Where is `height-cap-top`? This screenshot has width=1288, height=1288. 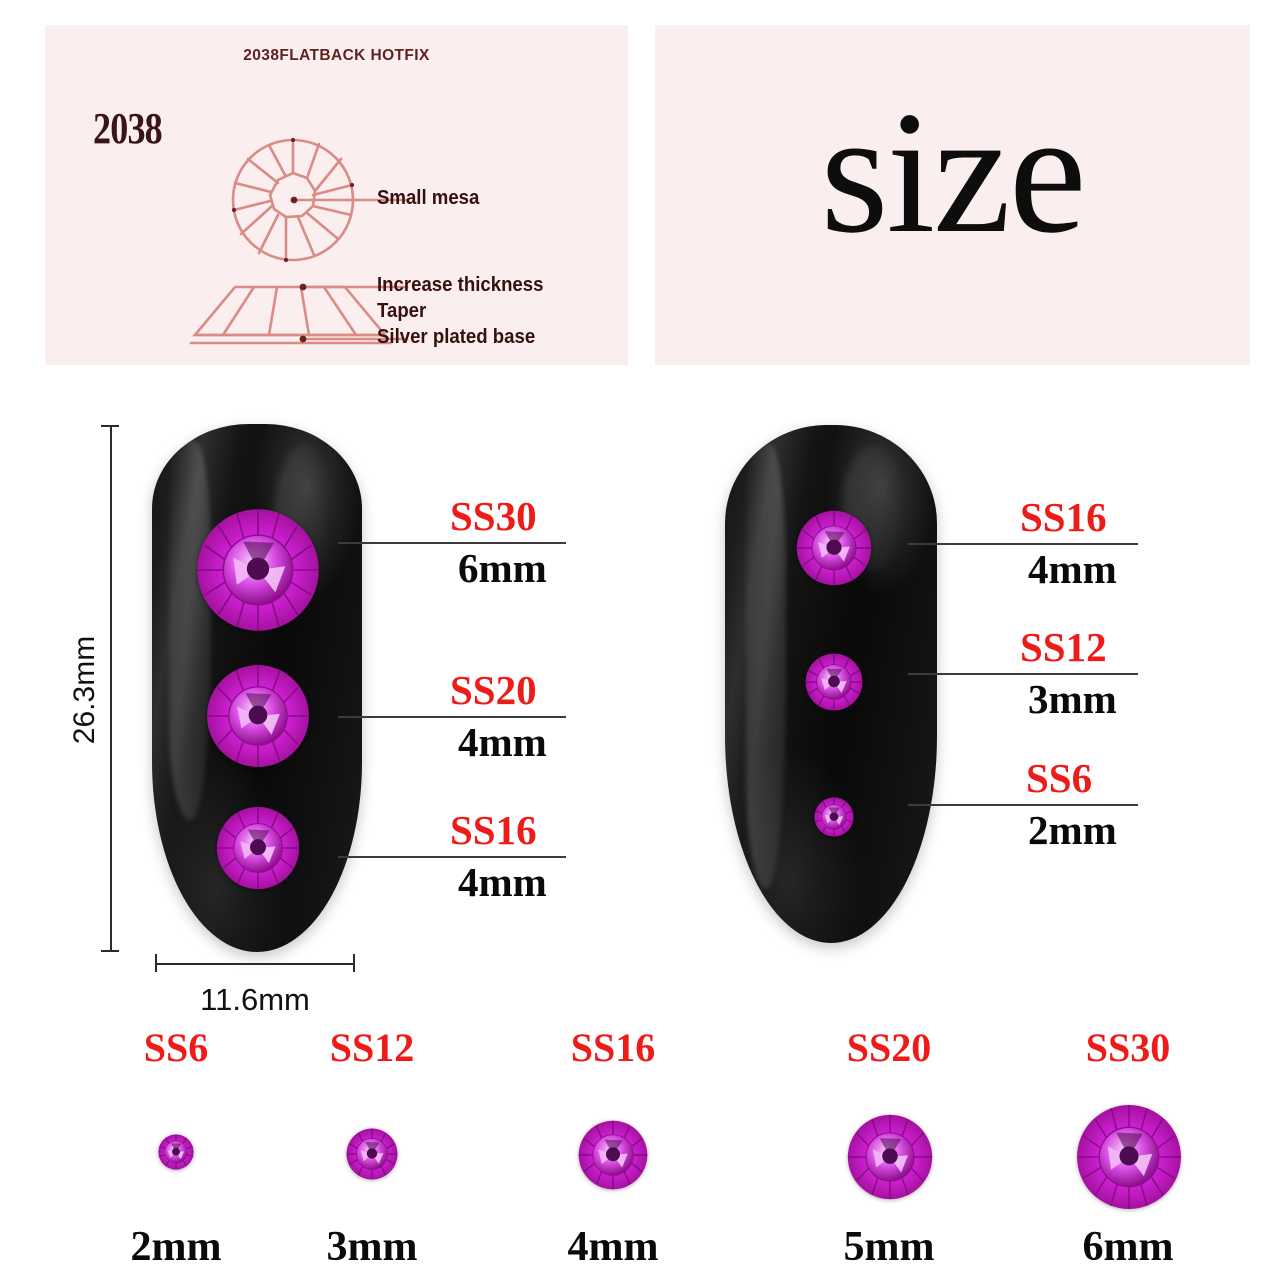 height-cap-top is located at coordinates (110, 426).